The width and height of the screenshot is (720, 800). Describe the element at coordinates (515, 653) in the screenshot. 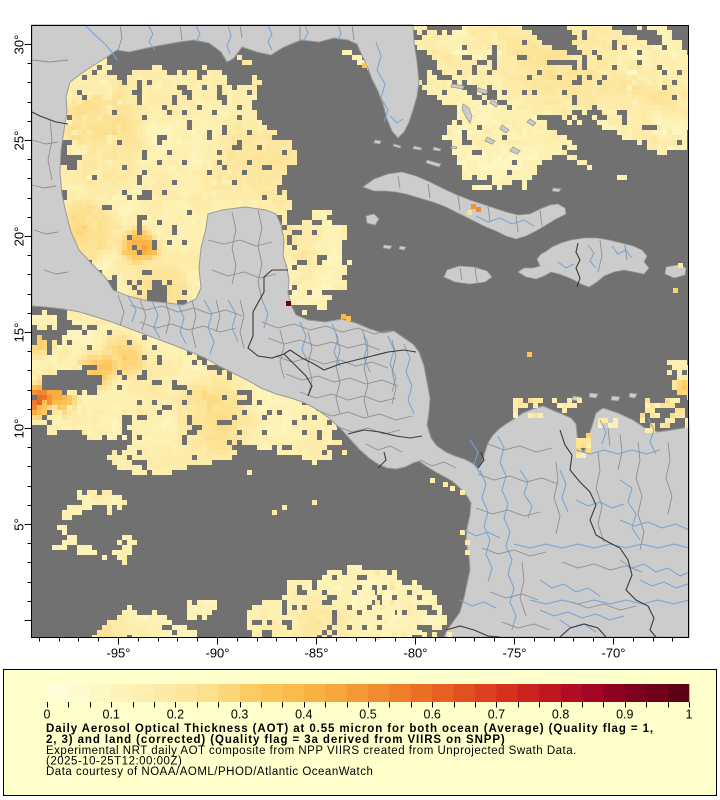

I see `svg-text: -75°` at that location.